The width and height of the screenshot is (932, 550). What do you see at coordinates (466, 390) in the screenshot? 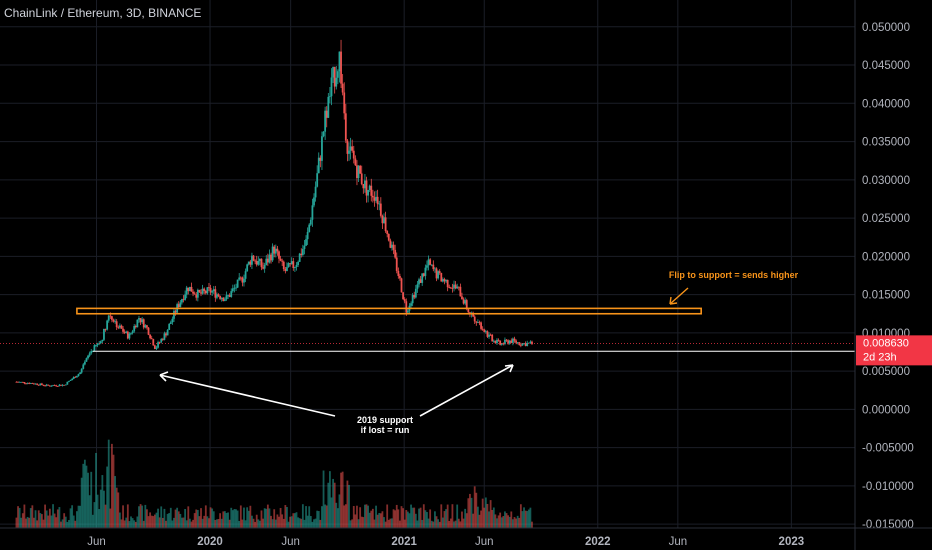
I see `support-arrow-right` at bounding box center [466, 390].